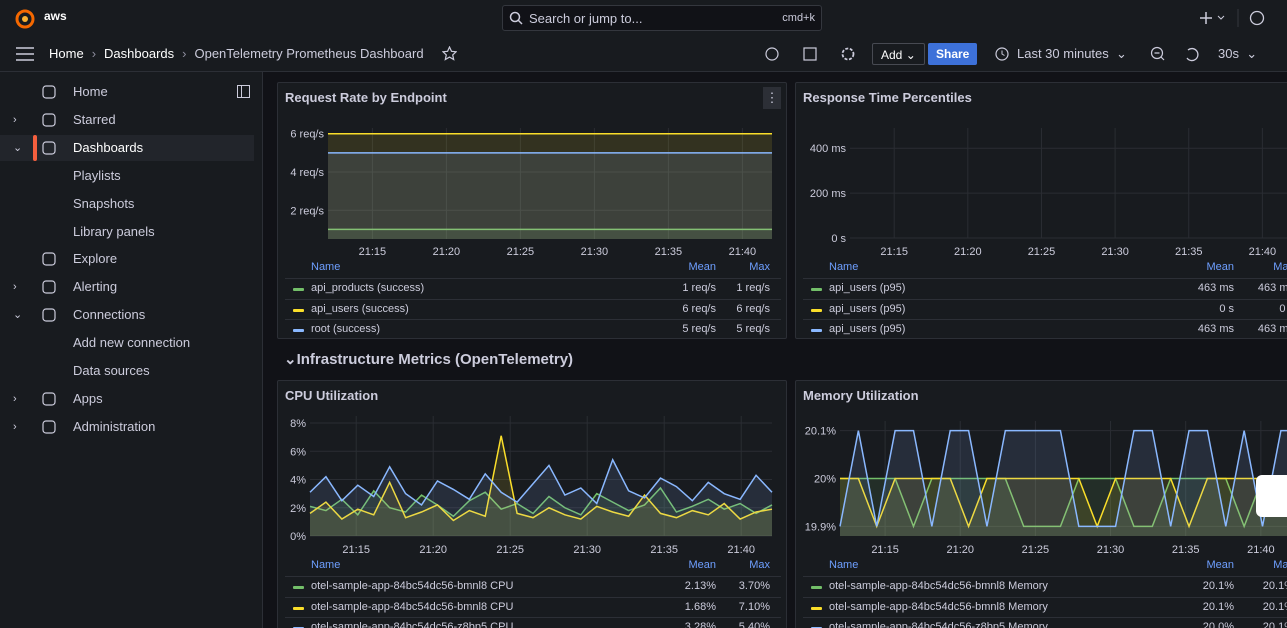  I want to click on nav-subitem: Data sources, so click(127, 371).